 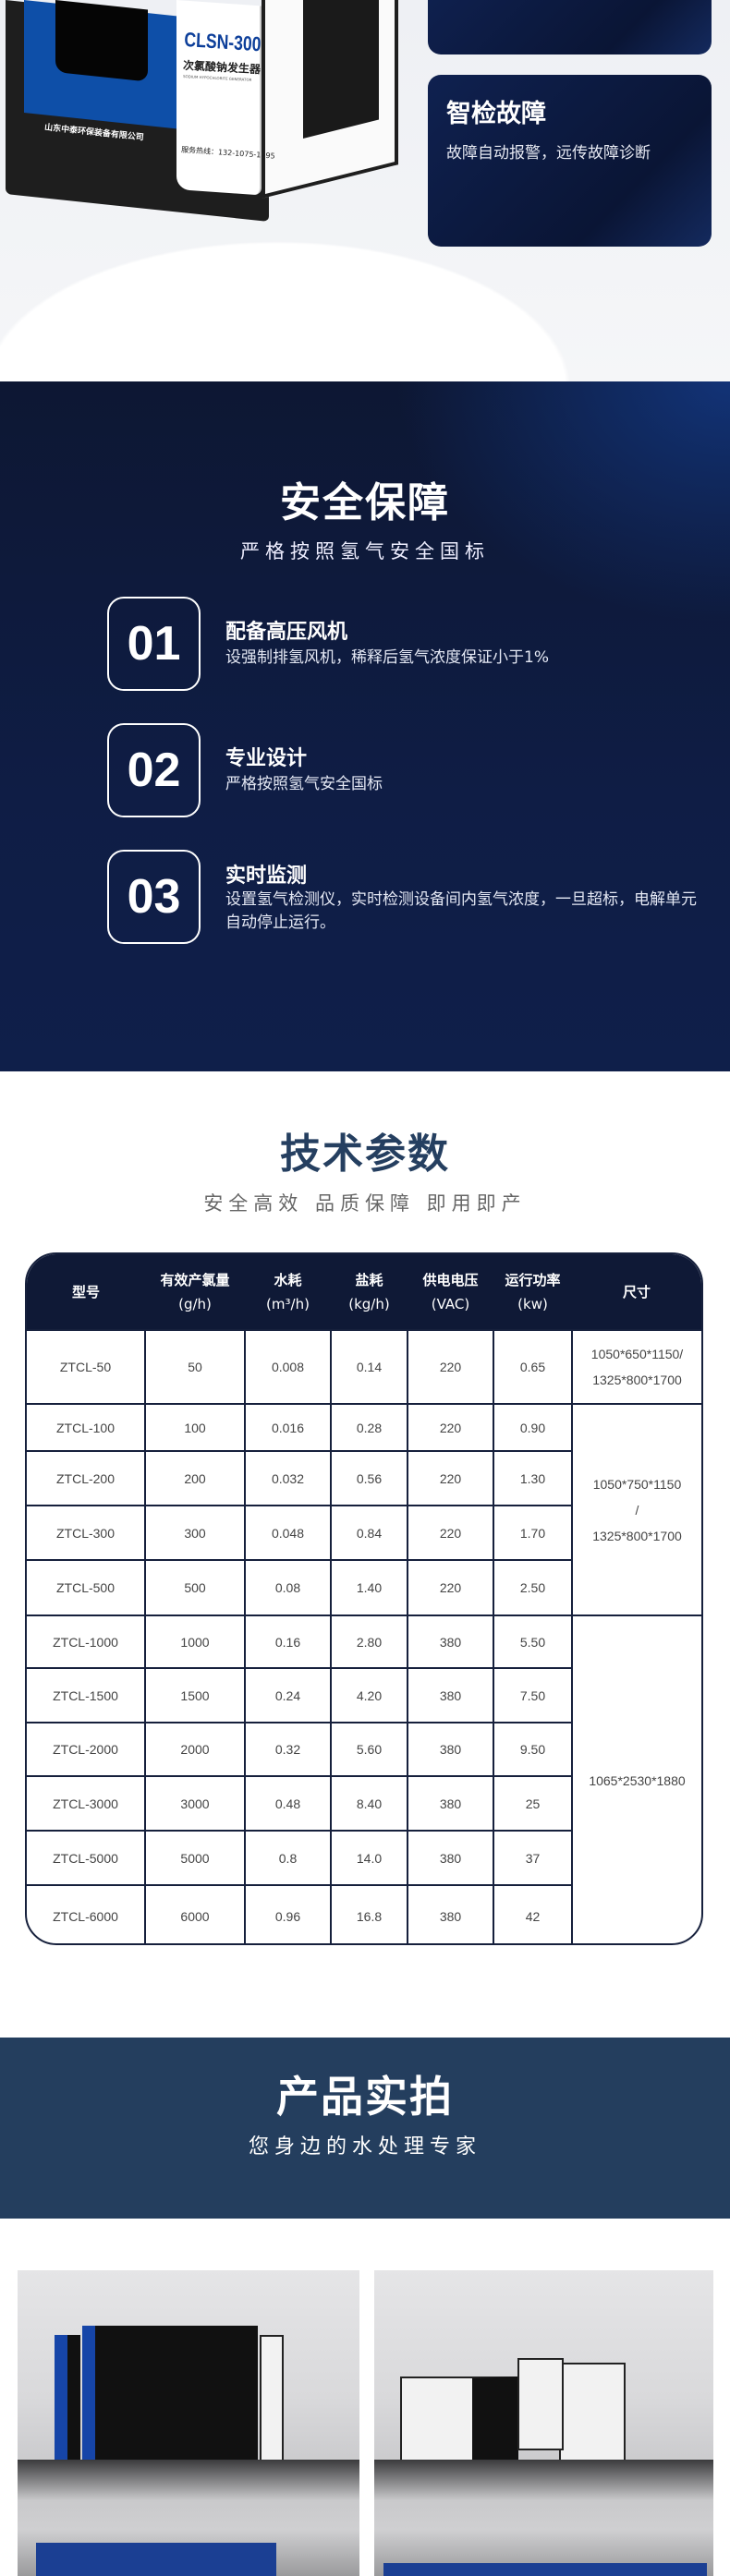 I want to click on safety-item: 02 专业设计 严格按照氢气安全国标, so click(x=403, y=770).